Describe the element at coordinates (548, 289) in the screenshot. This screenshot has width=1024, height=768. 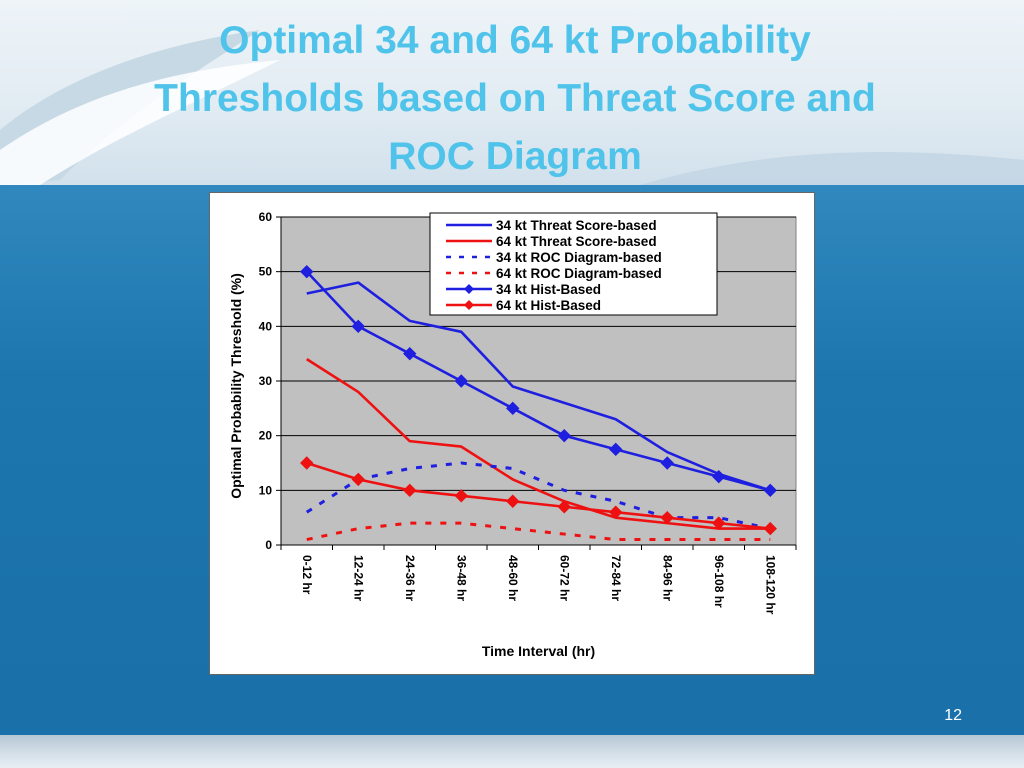
I see `legend-label: 34 kt Hist-Based` at that location.